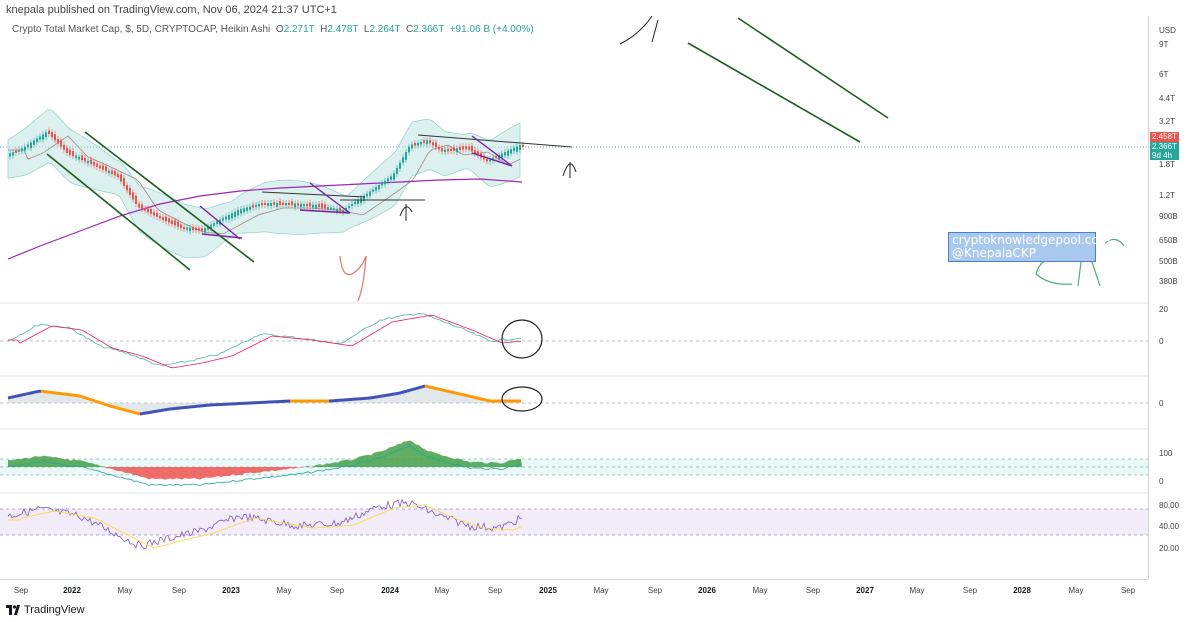 The image size is (1200, 622). What do you see at coordinates (569, 170) in the screenshot?
I see `arrow-up-annotation` at bounding box center [569, 170].